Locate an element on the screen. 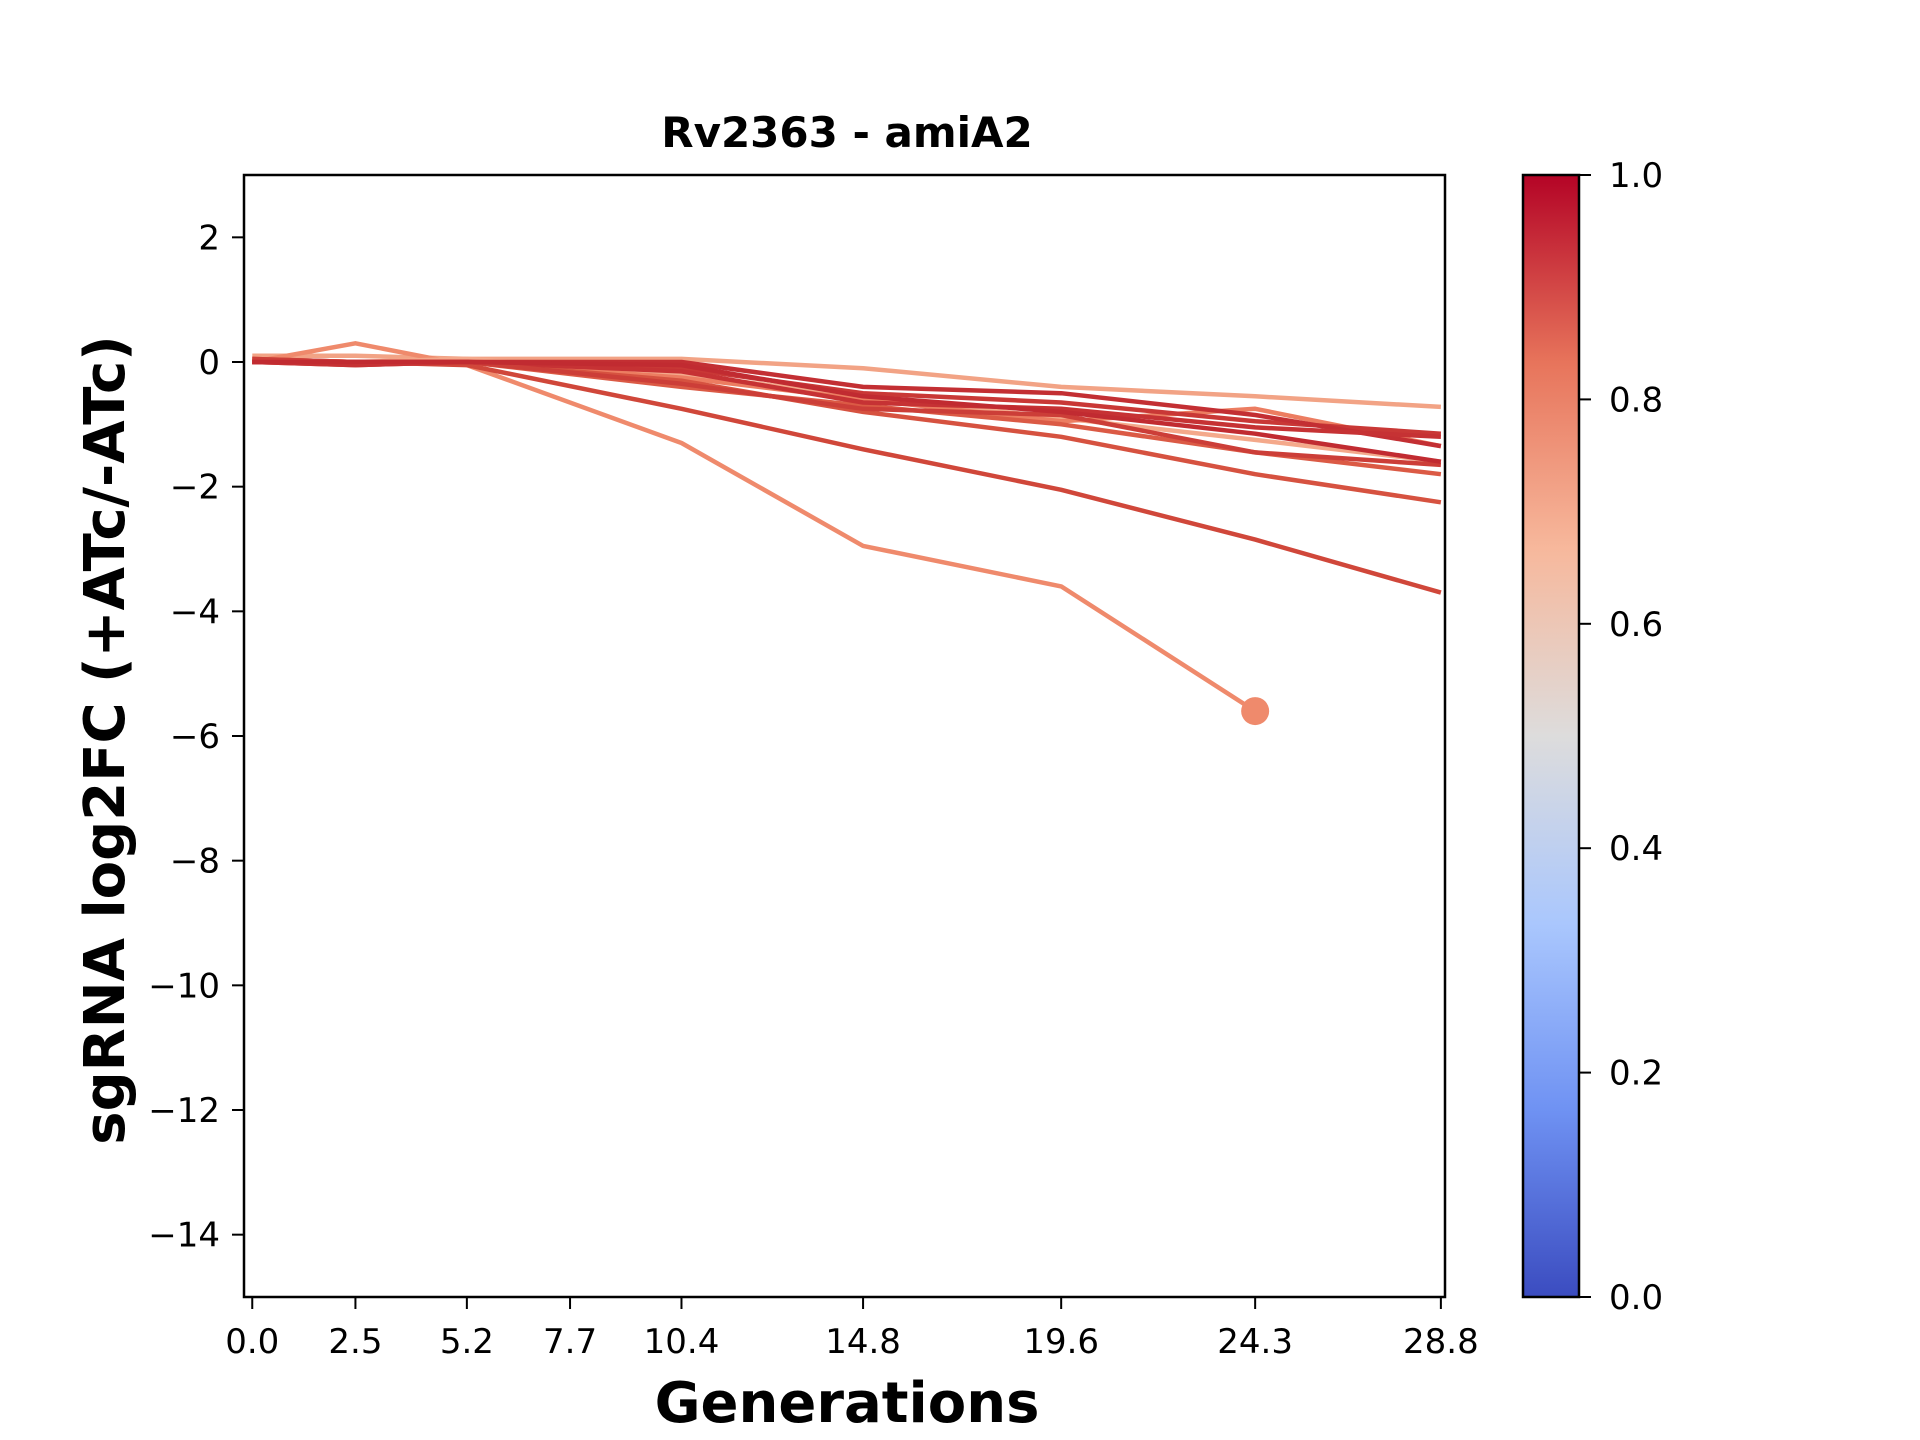  x-tick-label: 28.8 is located at coordinates (1441, 1342).